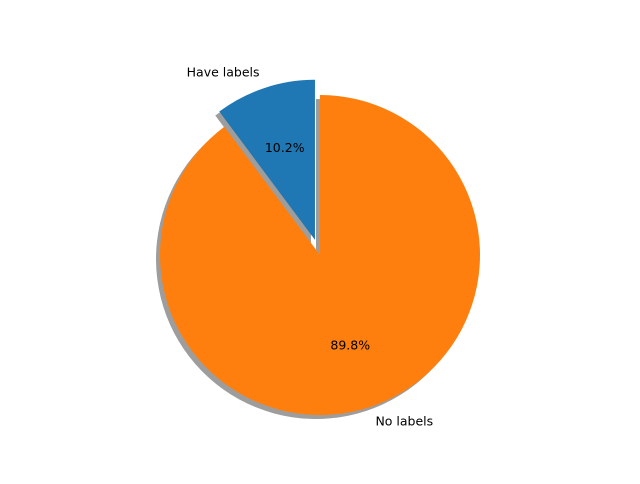  I want to click on pie-percent-have-labels: 10.2%, so click(285, 147).